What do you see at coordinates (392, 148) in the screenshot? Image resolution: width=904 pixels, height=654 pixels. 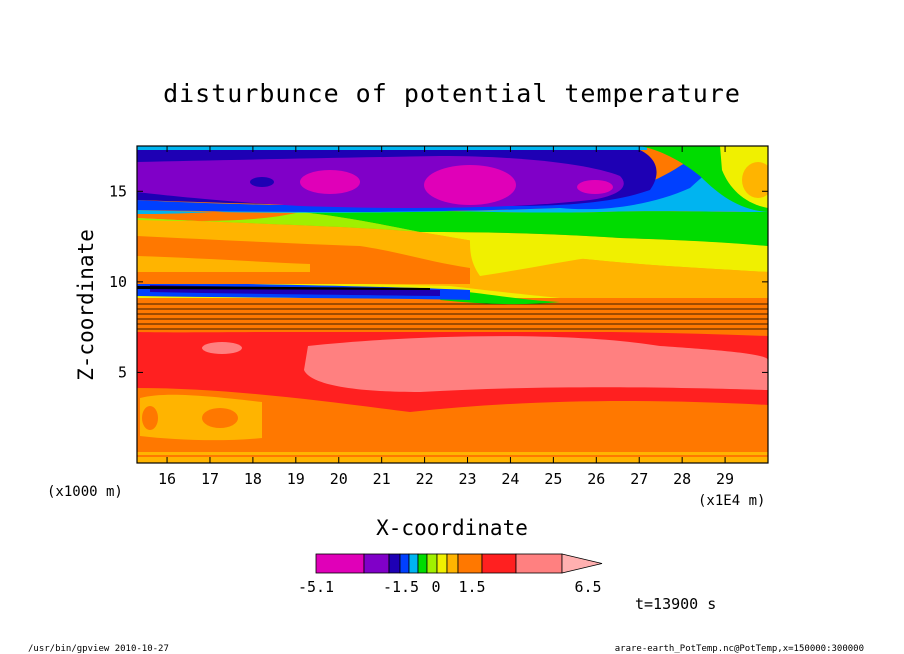 I see `layer-top-strip` at bounding box center [392, 148].